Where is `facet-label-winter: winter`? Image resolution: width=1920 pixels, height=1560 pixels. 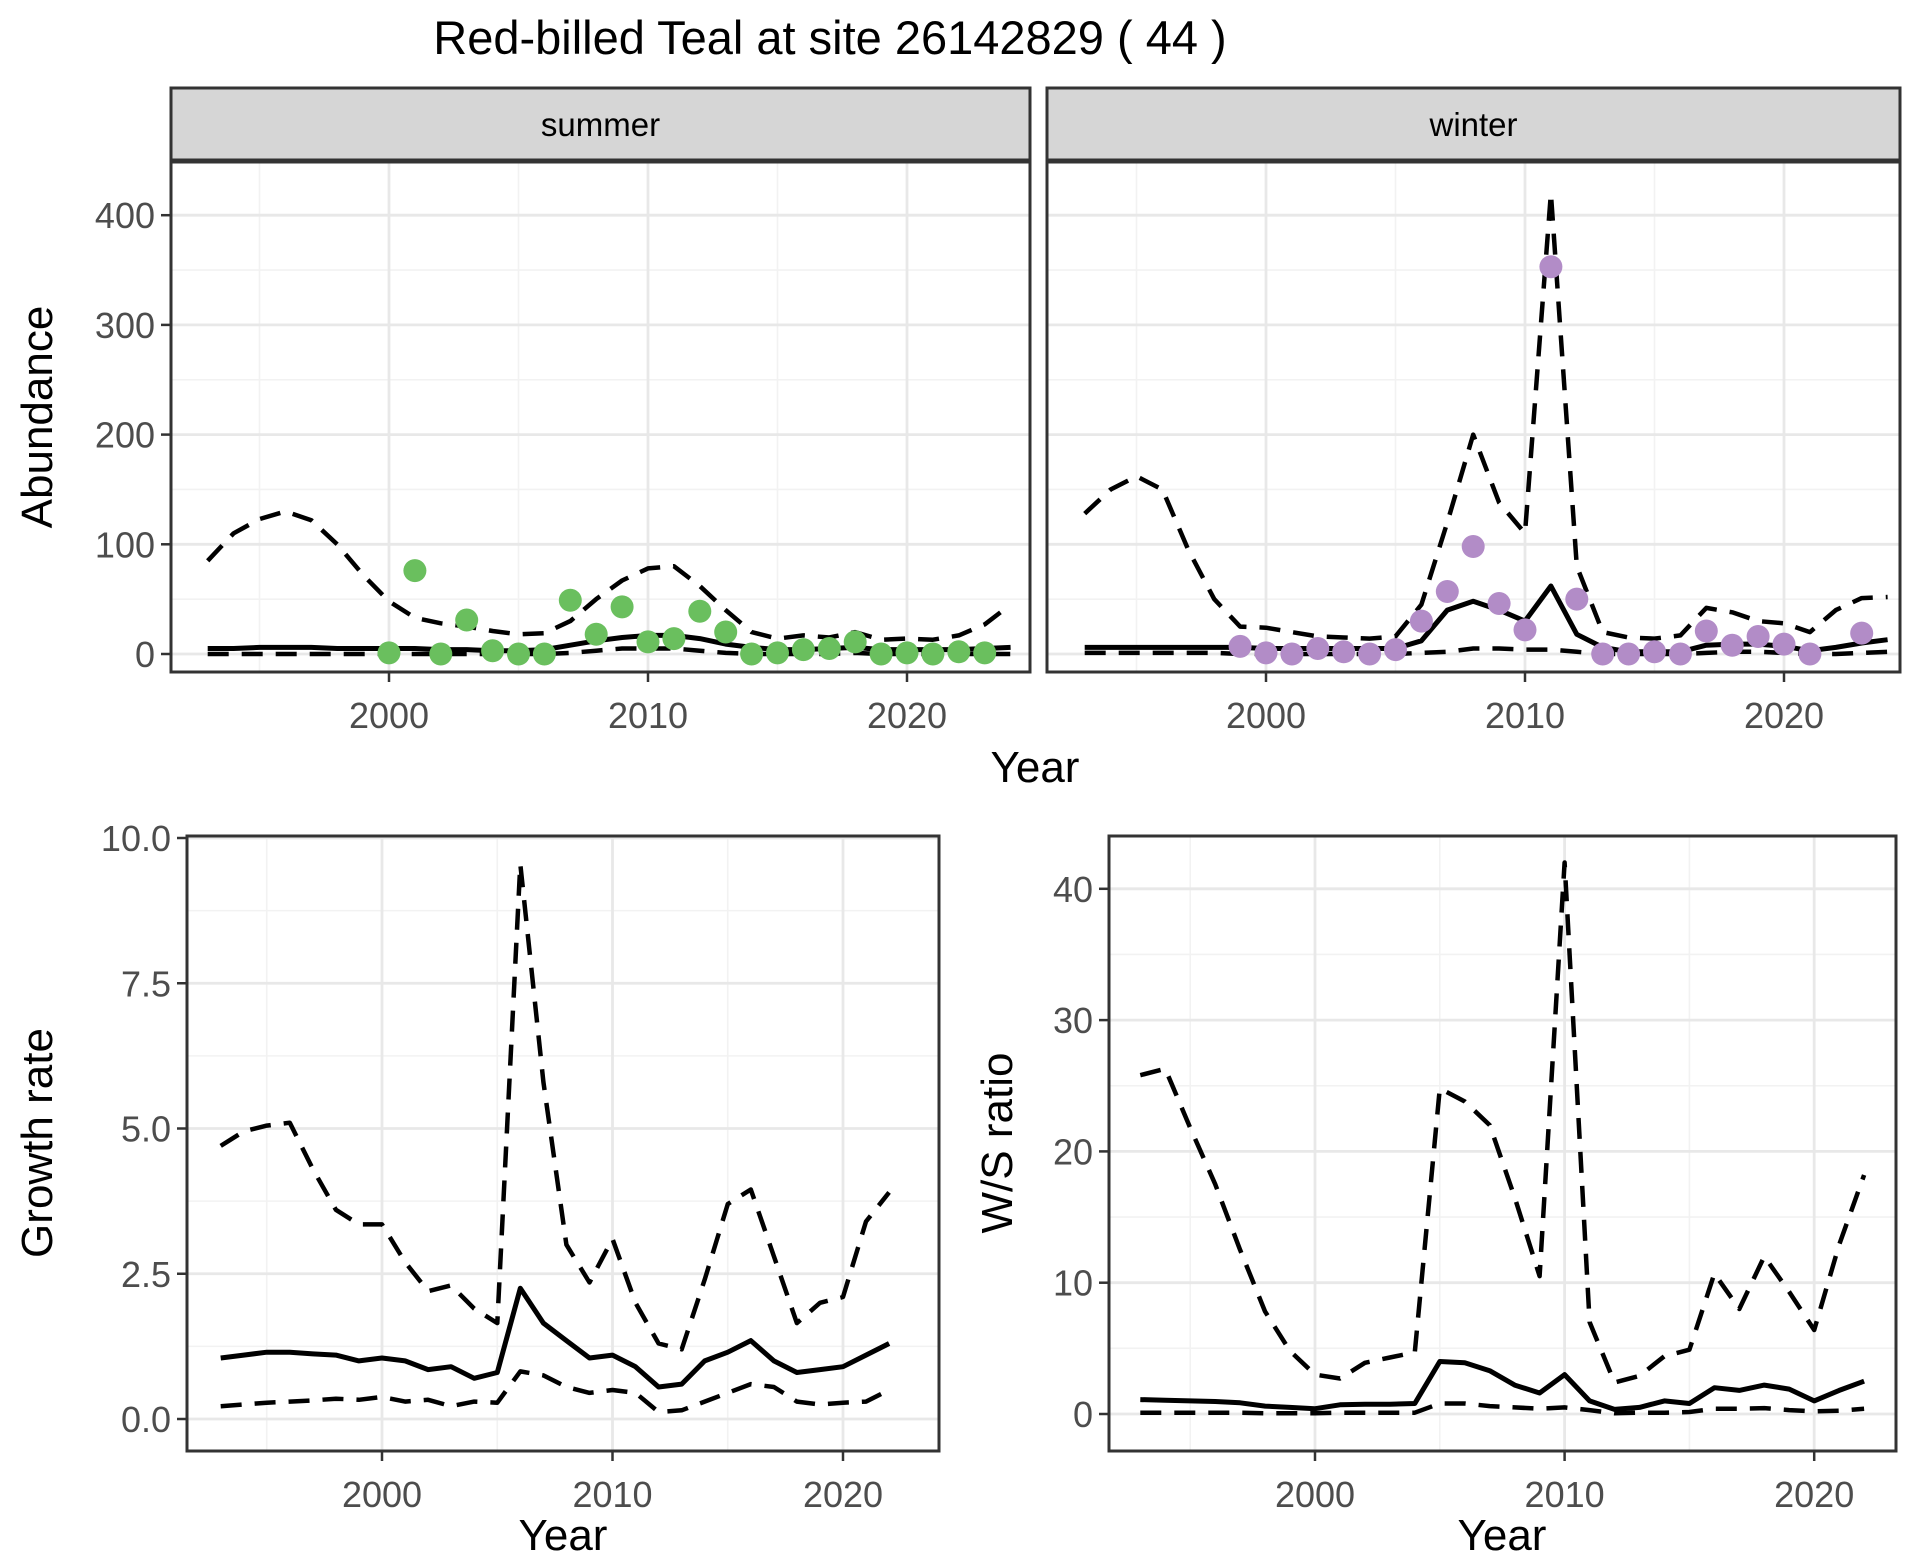
facet-label-winter: winter is located at coordinates (1472, 124).